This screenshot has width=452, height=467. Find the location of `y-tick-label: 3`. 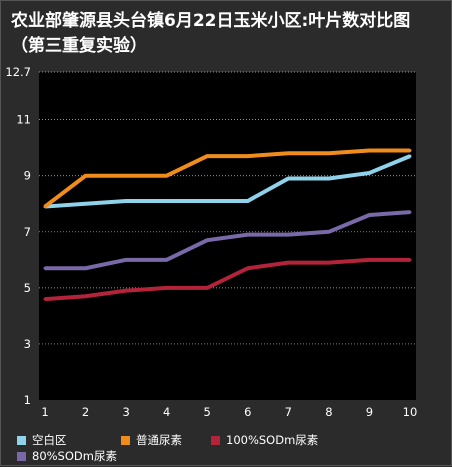

y-tick-label: 3 is located at coordinates (27, 344).